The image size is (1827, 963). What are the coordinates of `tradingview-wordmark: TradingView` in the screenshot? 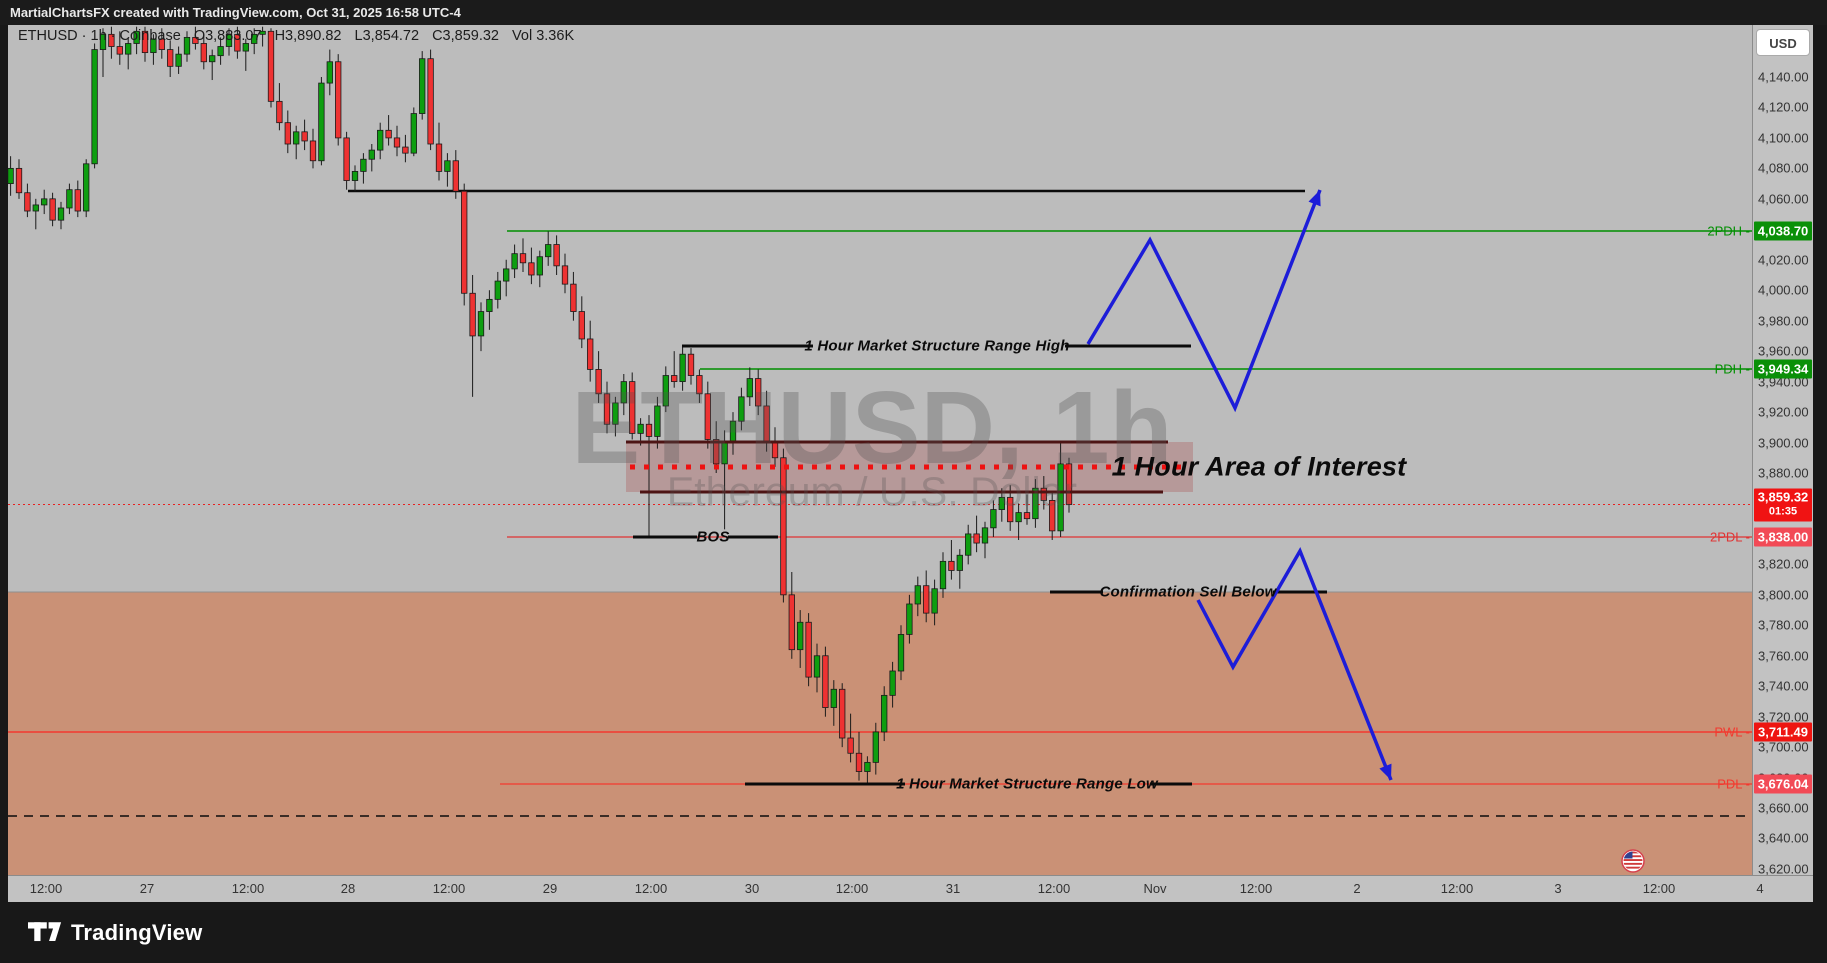 It's located at (137, 932).